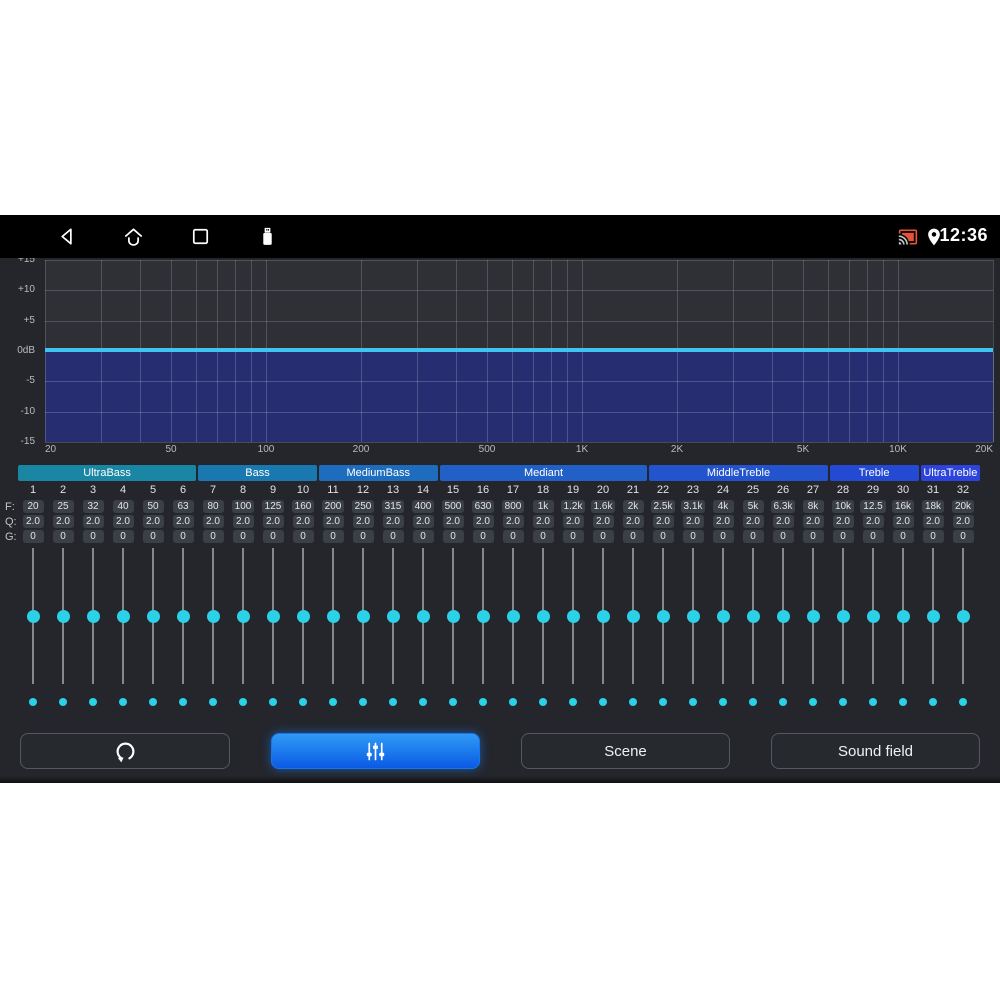  Describe the element at coordinates (125, 751) in the screenshot. I see `reset-button` at that location.